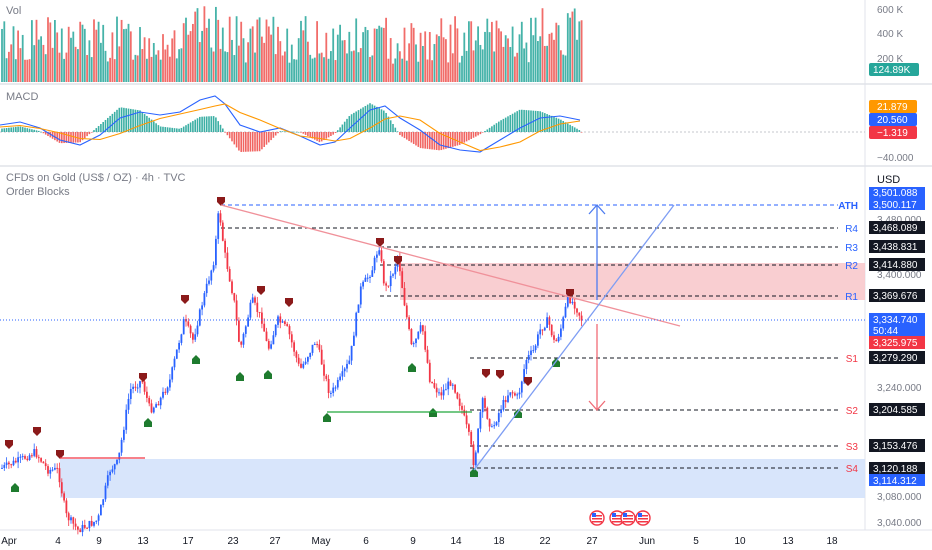 This screenshot has height=550, width=932. Describe the element at coordinates (647, 541) in the screenshot. I see `time-label: Jun` at that location.